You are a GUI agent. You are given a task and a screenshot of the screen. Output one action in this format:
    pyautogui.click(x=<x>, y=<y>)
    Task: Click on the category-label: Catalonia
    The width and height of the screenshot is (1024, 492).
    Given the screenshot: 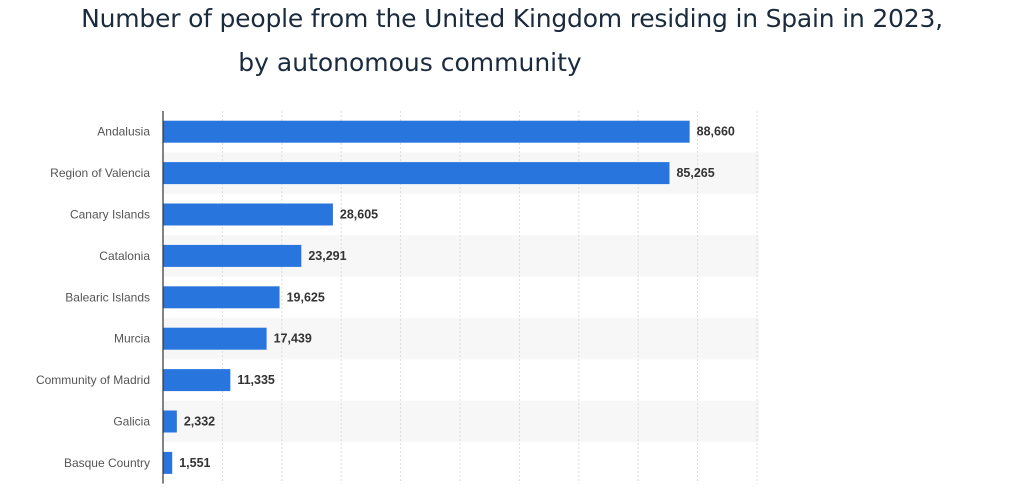 What is the action you would take?
    pyautogui.click(x=124, y=256)
    